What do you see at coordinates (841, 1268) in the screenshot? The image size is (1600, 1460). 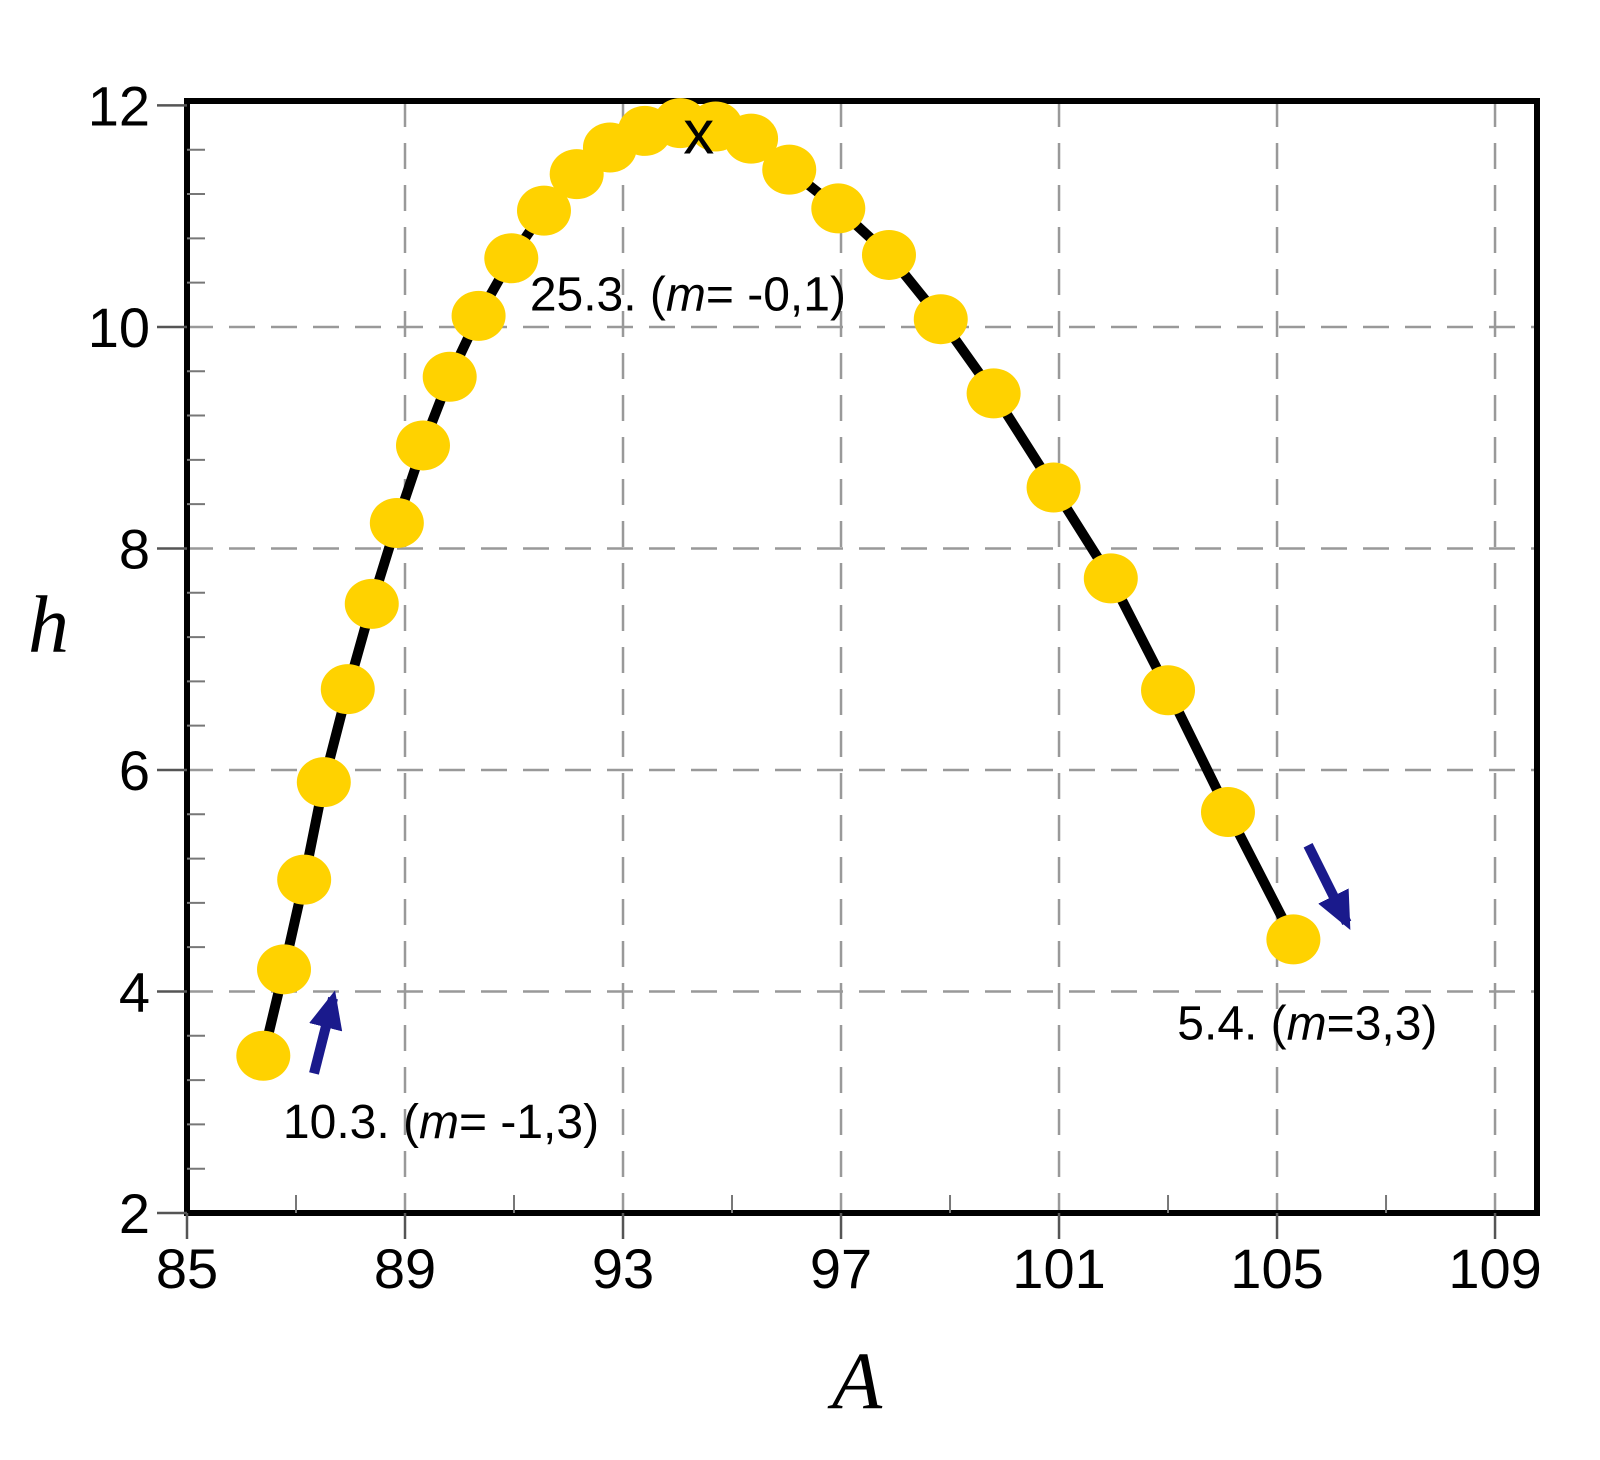 I see `x-tick-label: 97` at bounding box center [841, 1268].